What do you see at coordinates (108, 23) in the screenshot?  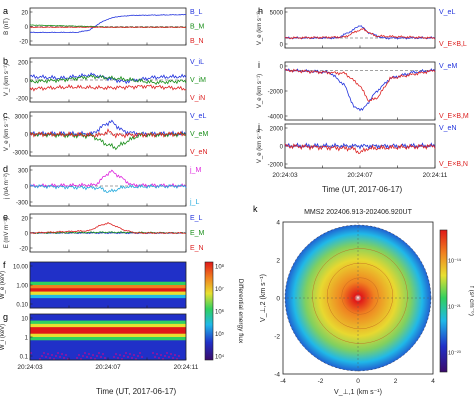 I see `panel-a-series-bl` at bounding box center [108, 23].